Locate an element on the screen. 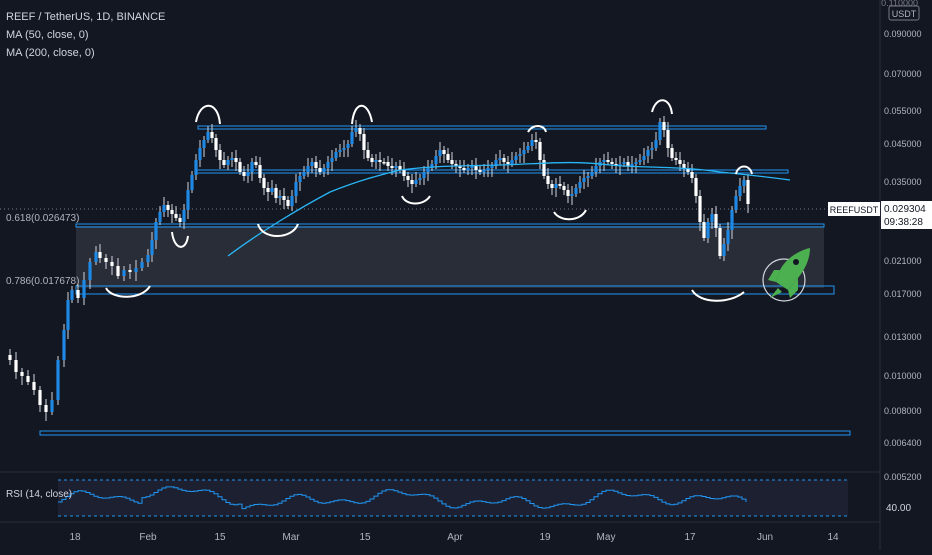 The width and height of the screenshot is (932, 555). currency-box is located at coordinates (904, 13).